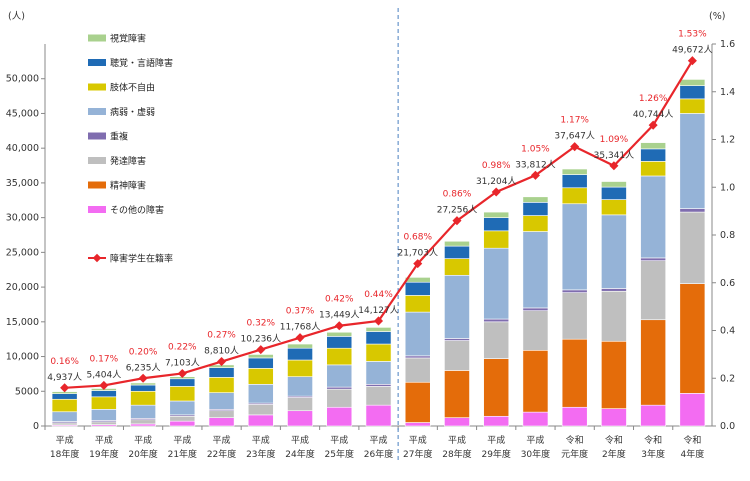  I want to click on legend-label: 精神障害, so click(128, 186).